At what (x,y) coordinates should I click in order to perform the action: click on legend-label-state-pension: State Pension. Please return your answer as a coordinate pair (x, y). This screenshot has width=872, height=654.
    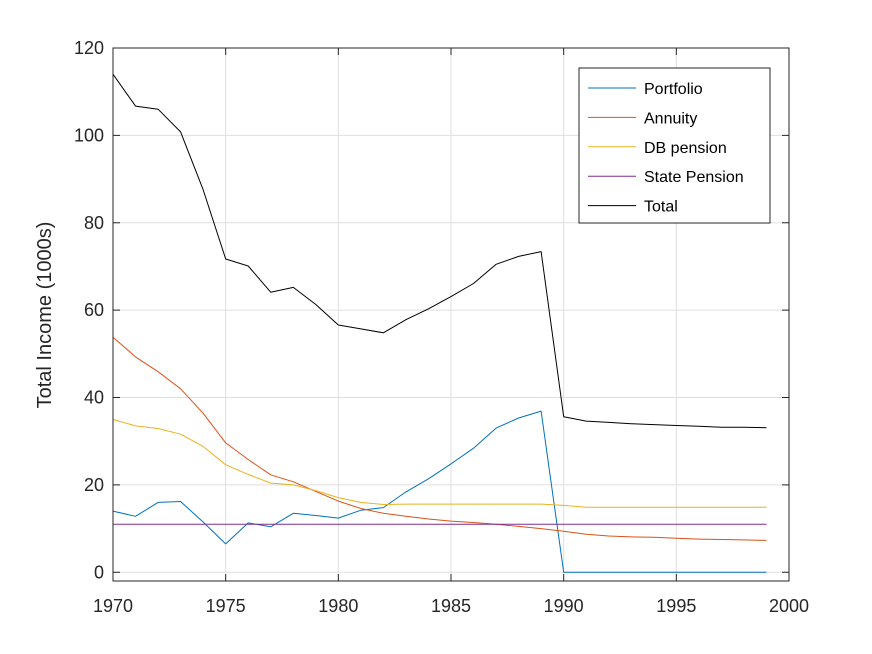
    Looking at the image, I should click on (694, 177).